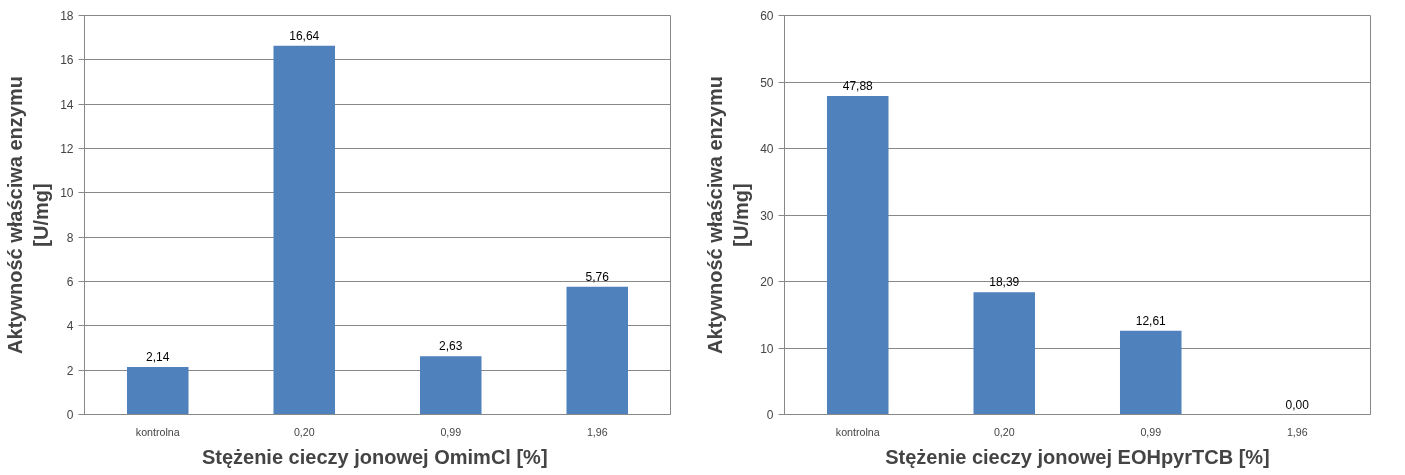  I want to click on y-tick-label: 16, so click(67, 60).